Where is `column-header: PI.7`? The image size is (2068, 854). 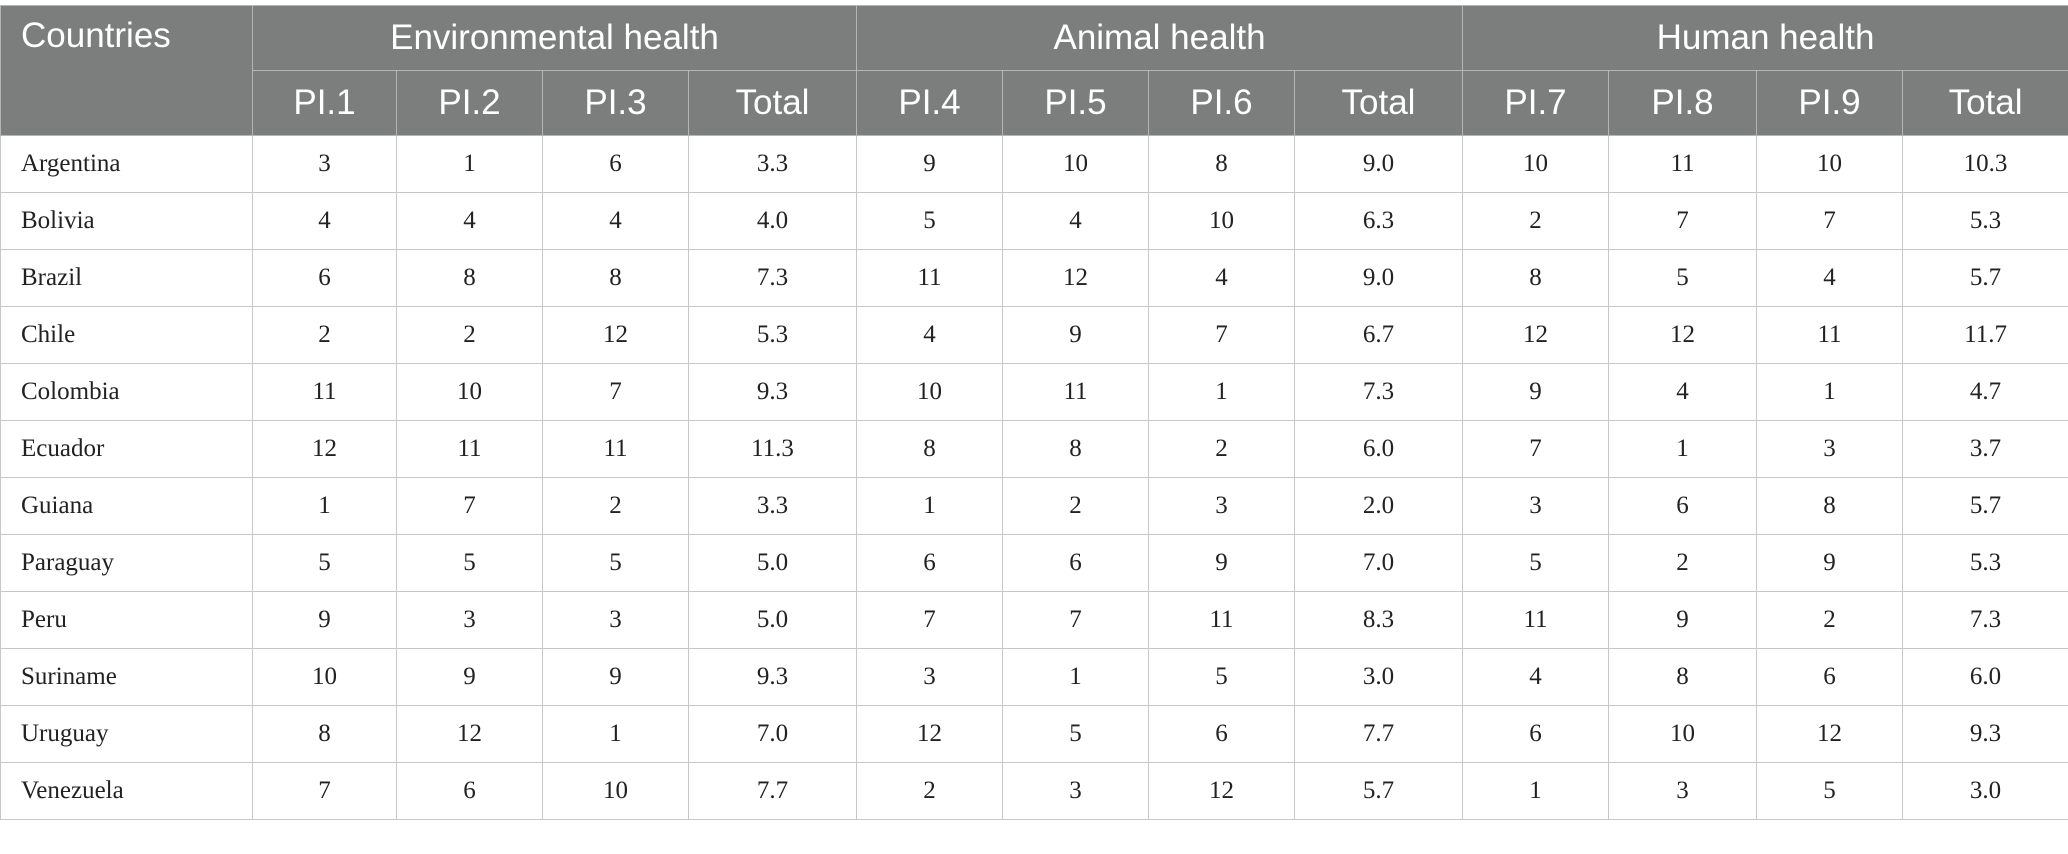
column-header: PI.7 is located at coordinates (1536, 103).